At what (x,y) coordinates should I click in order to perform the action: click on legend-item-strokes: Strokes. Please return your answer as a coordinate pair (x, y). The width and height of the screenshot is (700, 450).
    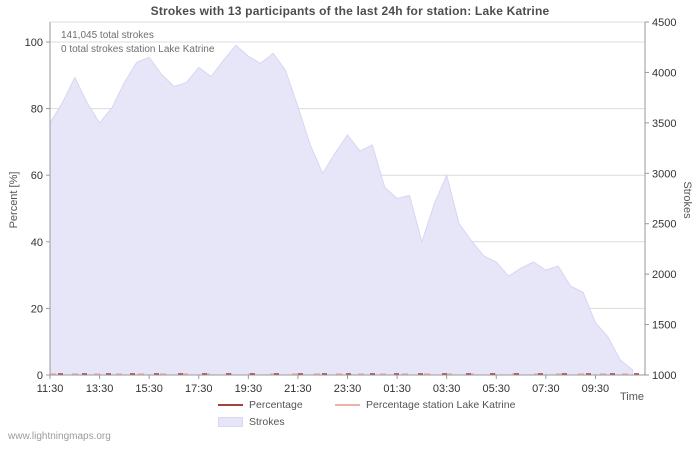
    Looking at the image, I should click on (276, 422).